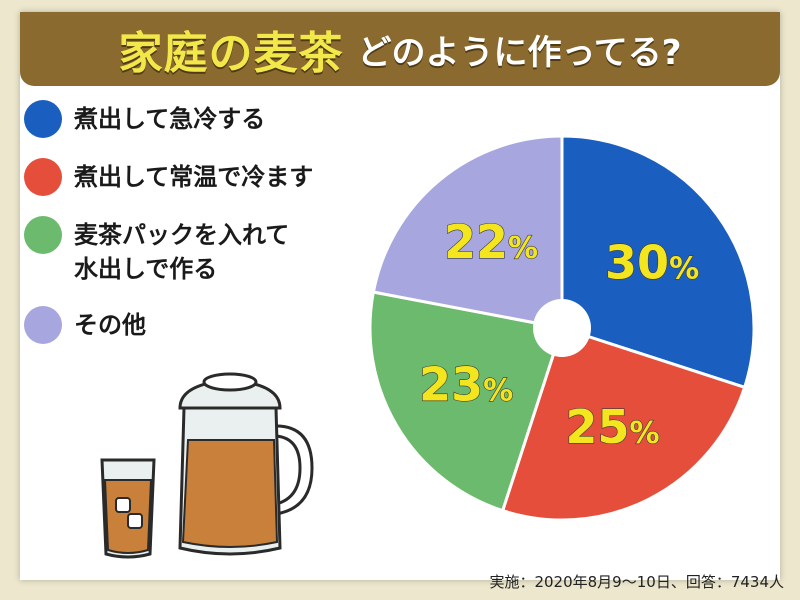 The width and height of the screenshot is (800, 600). What do you see at coordinates (613, 427) in the screenshot?
I see `pie-data-label: 25%` at bounding box center [613, 427].